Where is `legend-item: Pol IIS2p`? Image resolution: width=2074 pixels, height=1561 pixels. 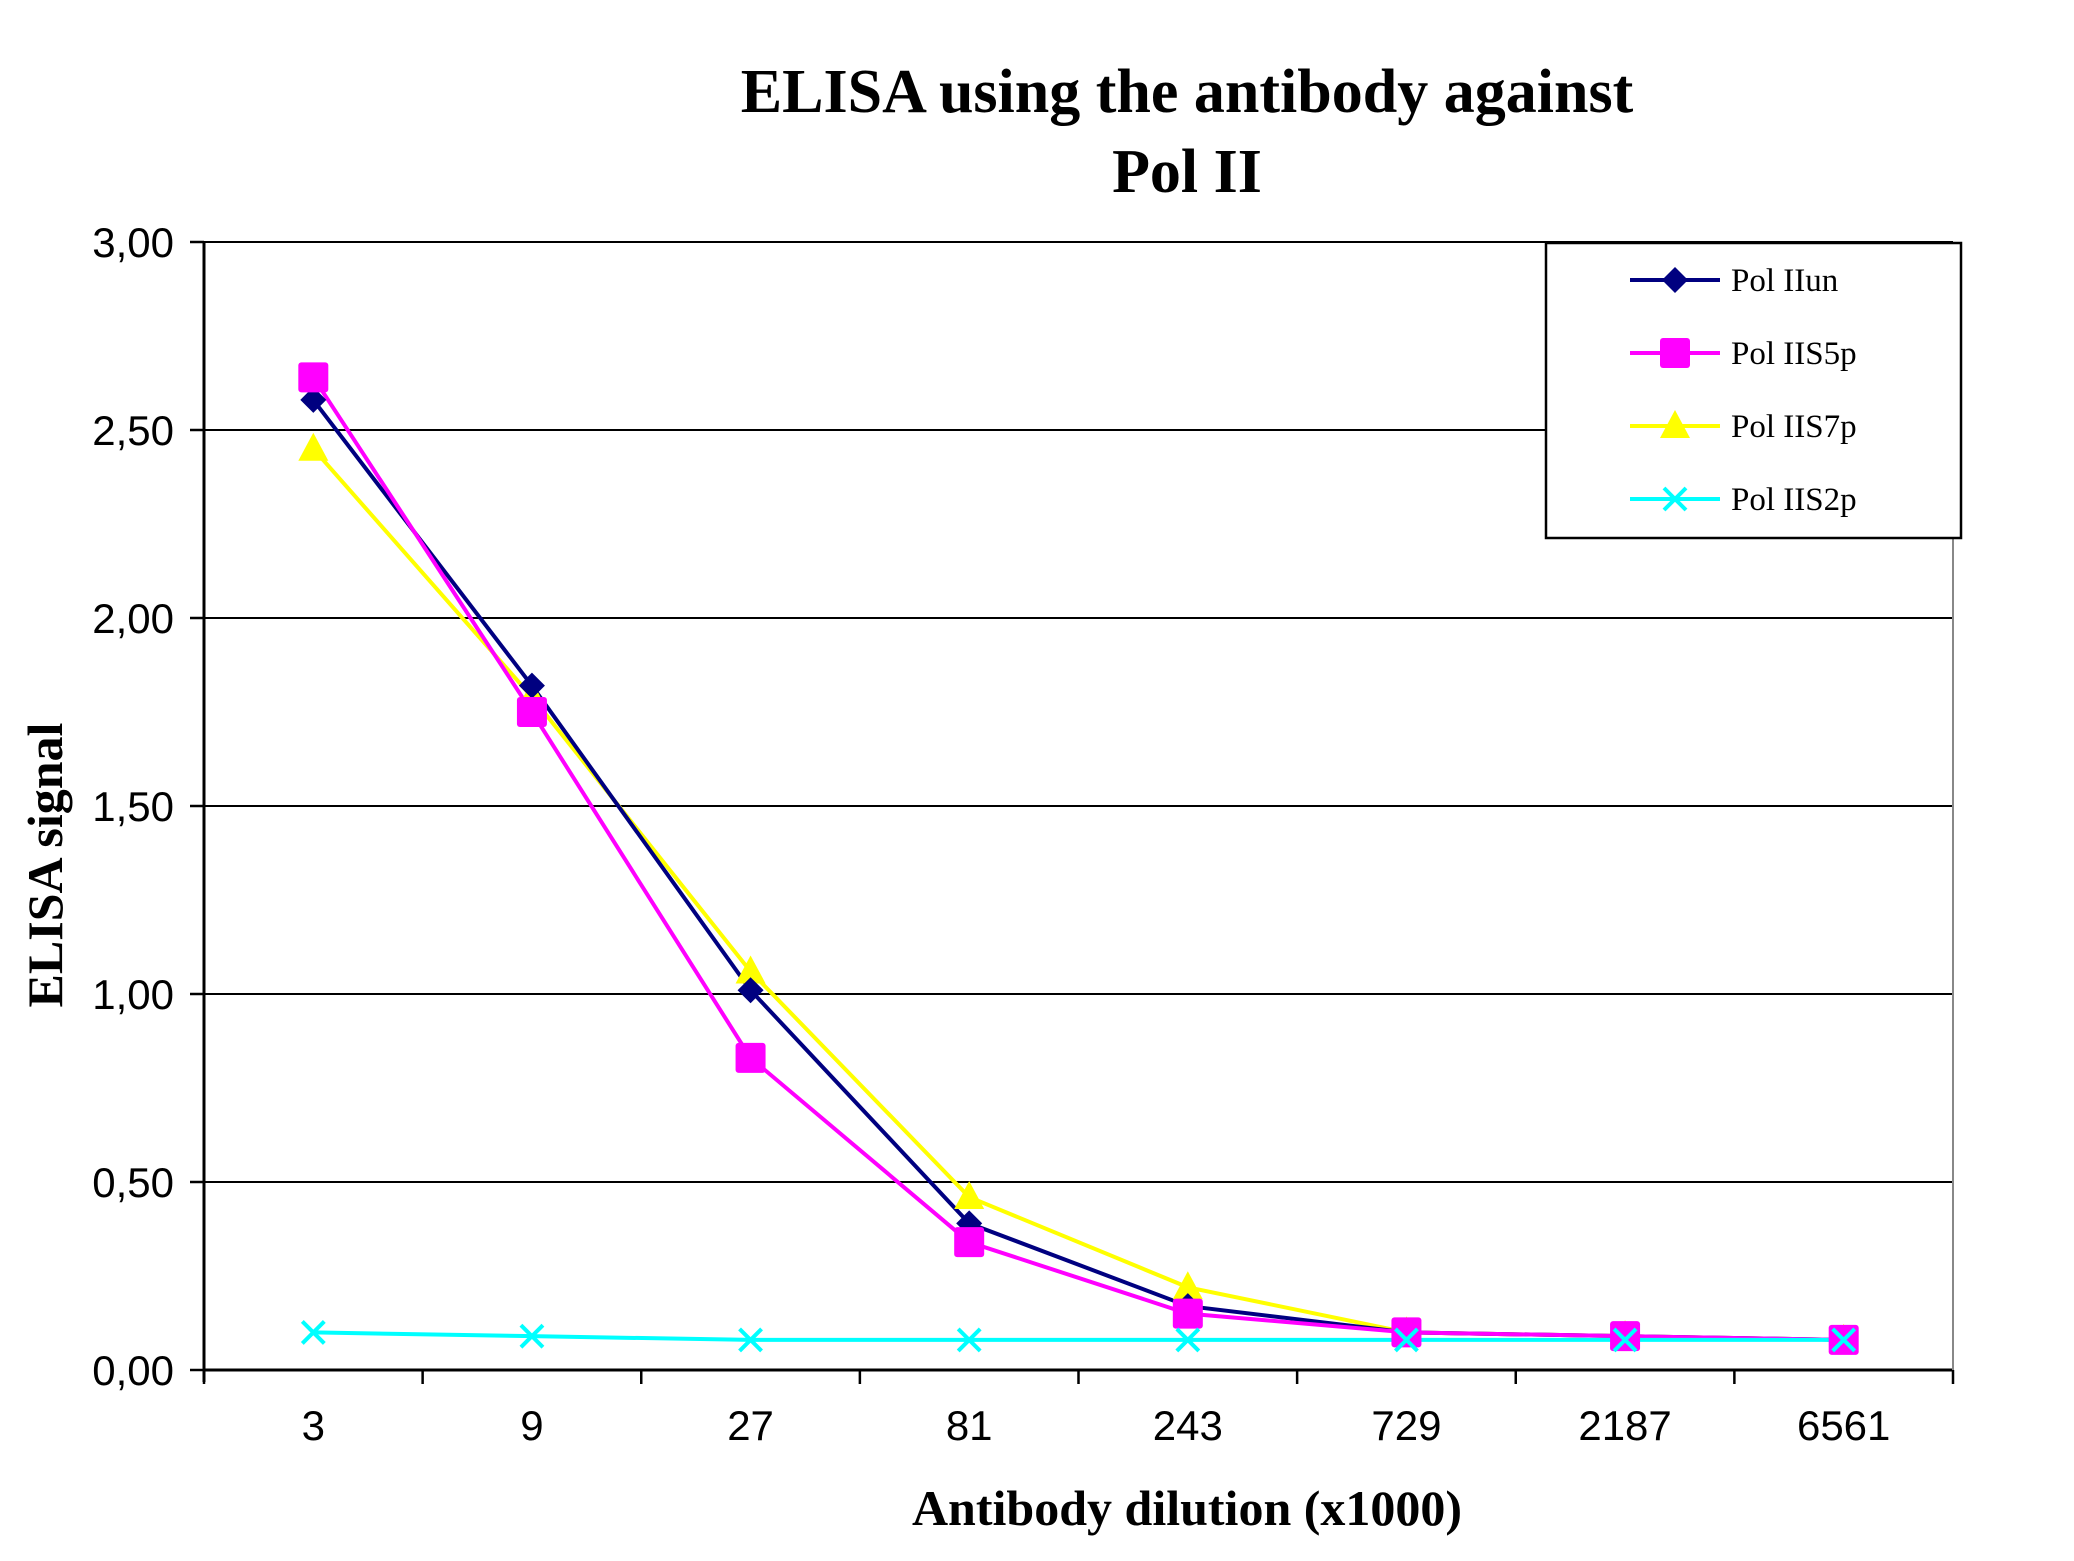 legend-item: Pol IIS2p is located at coordinates (1743, 500).